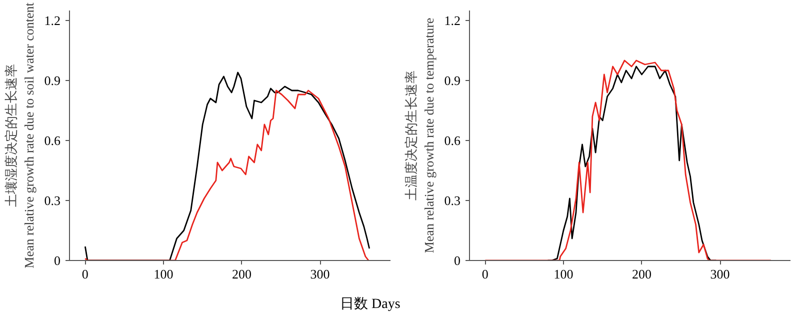 The image size is (800, 320). Describe the element at coordinates (419, 136) in the screenshot. I see `y-axis-title: 土温度决定的生长速率 Mean relative growth rate due to temperature` at that location.